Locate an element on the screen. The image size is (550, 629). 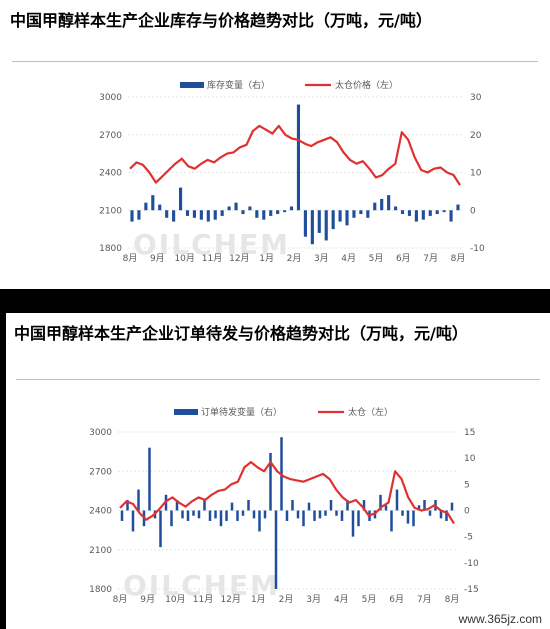
x-tick-label: 12月 is located at coordinates (230, 599).